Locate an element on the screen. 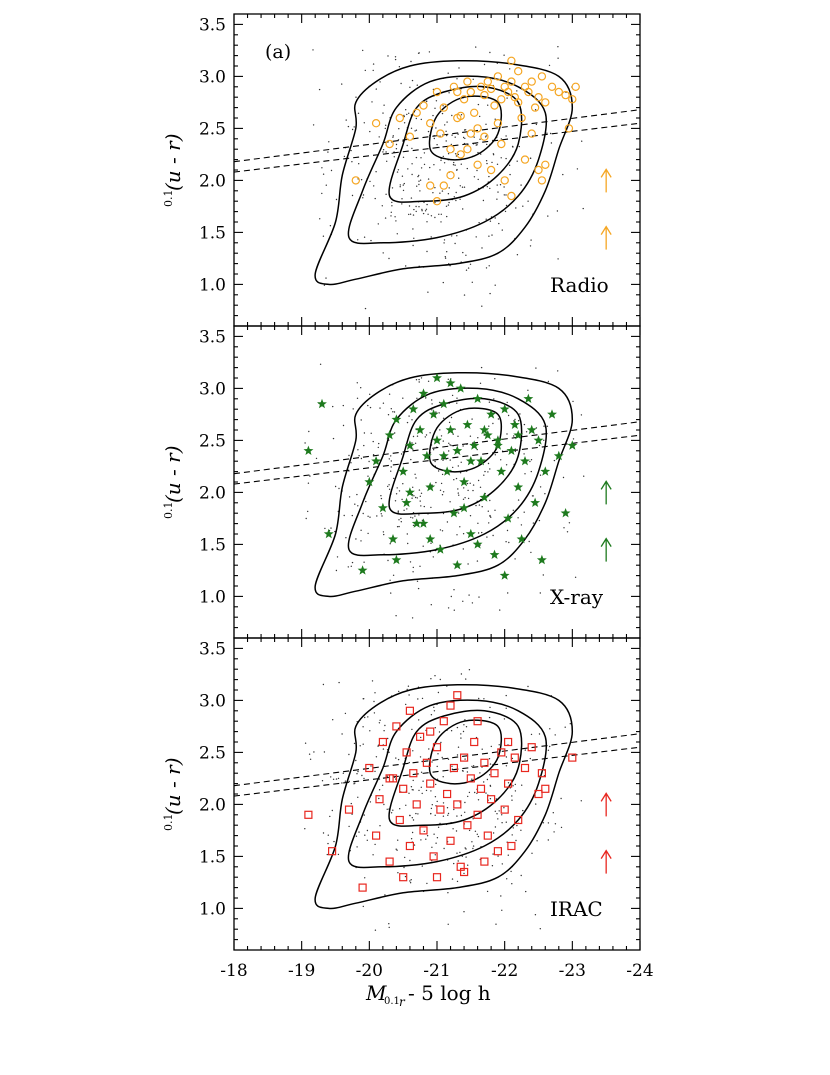  x-tick-label: -19 is located at coordinates (301, 971).